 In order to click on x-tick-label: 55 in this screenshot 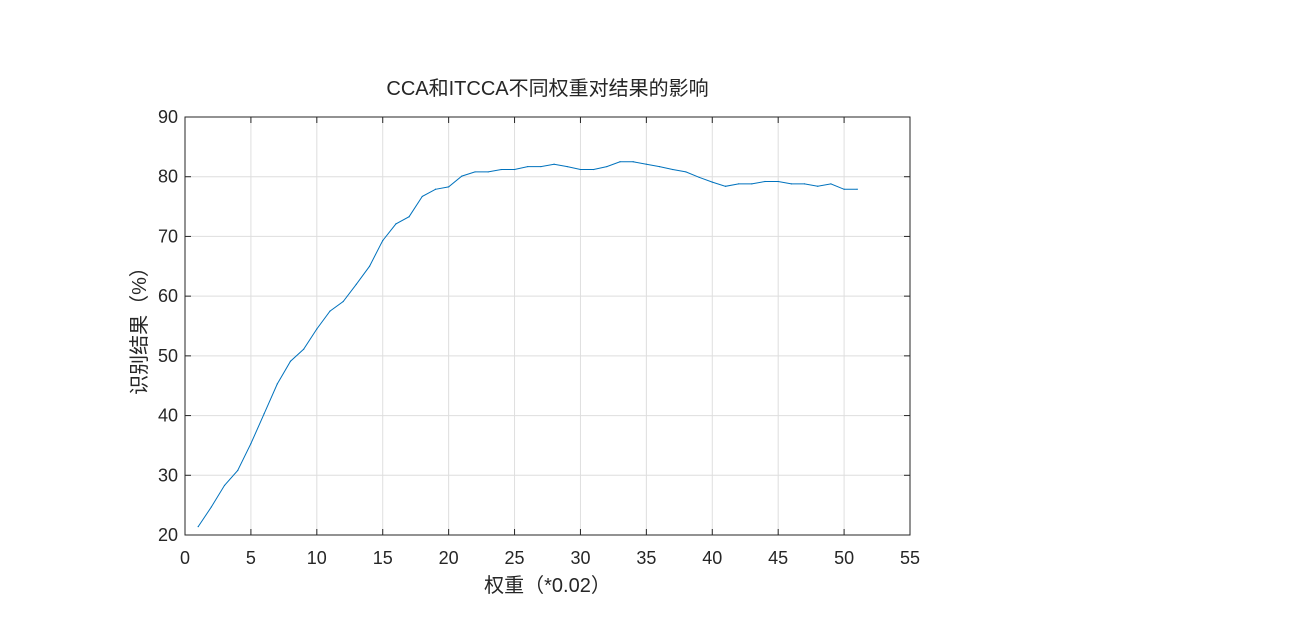, I will do `click(910, 558)`.